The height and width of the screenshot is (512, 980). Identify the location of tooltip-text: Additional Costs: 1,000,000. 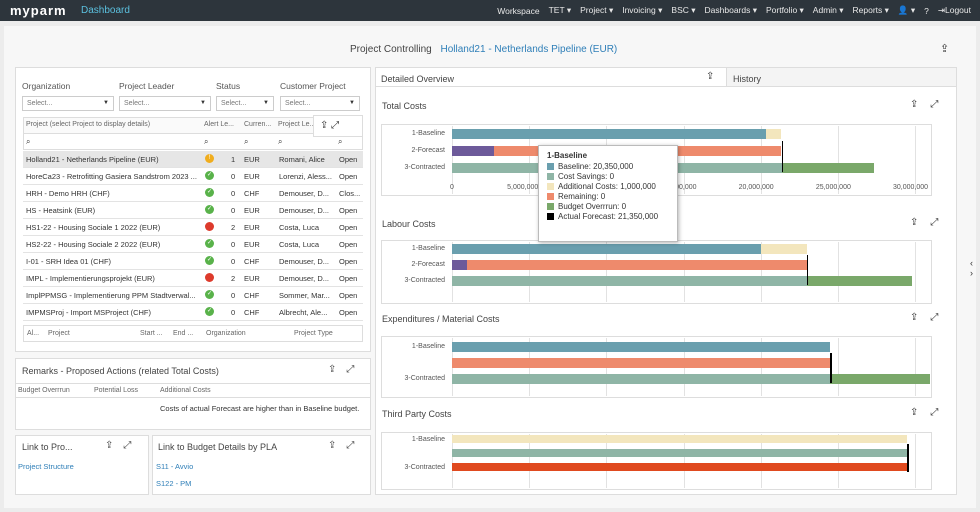
(607, 186).